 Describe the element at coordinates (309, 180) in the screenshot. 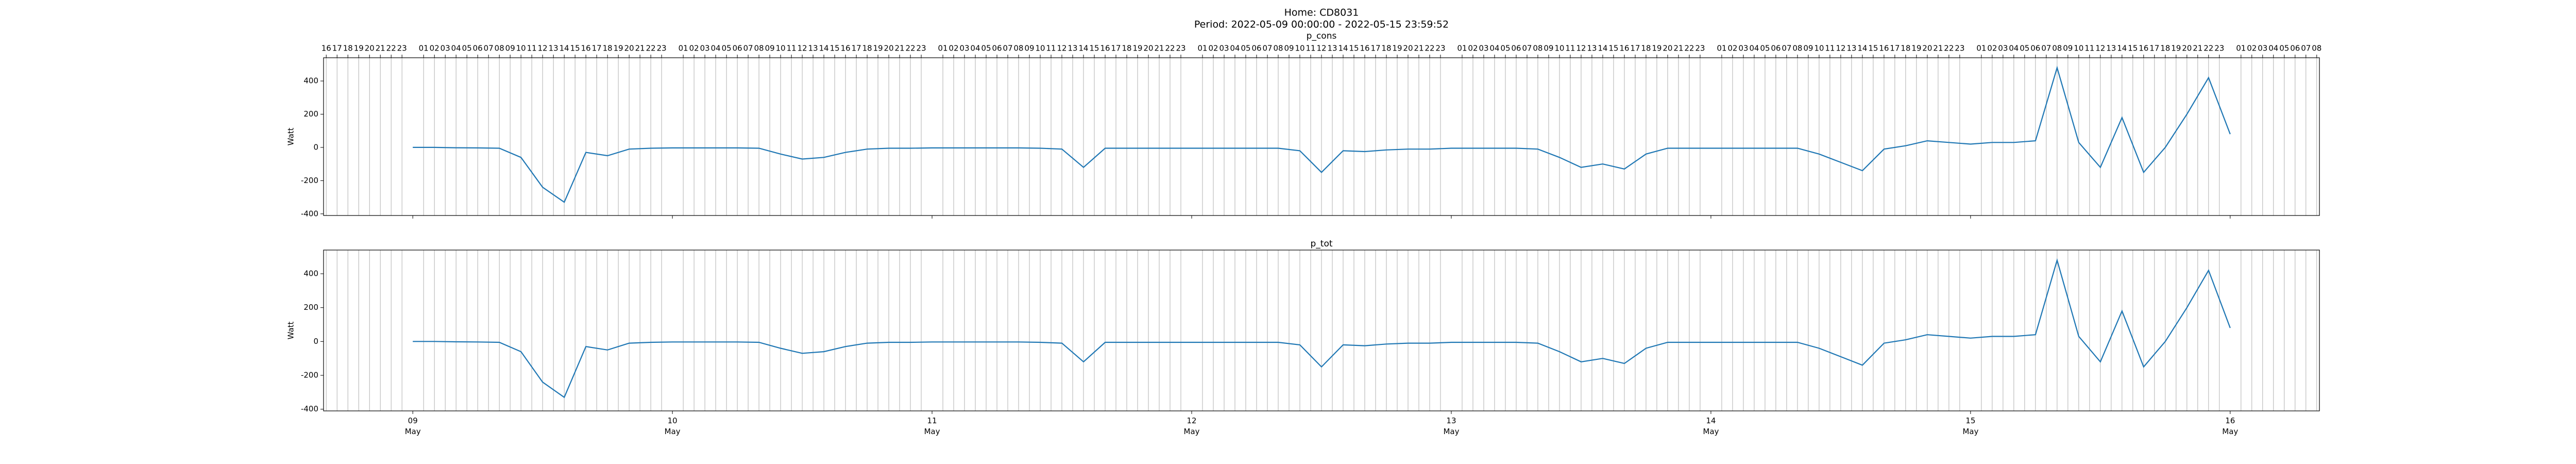

I see `y-tick-label: -200` at that location.